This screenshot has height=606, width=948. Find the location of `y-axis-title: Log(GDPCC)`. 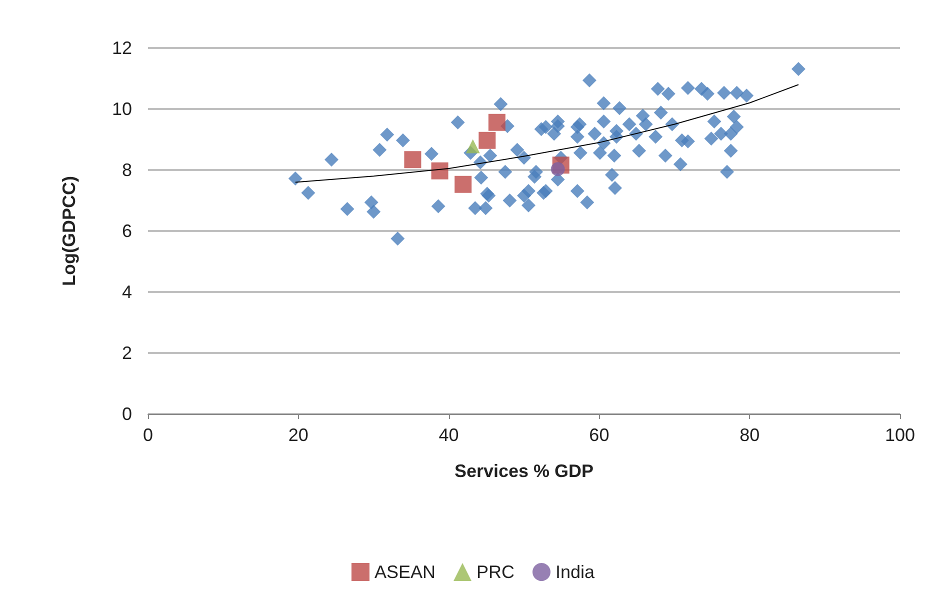

y-axis-title: Log(GDPCC) is located at coordinates (69, 231).